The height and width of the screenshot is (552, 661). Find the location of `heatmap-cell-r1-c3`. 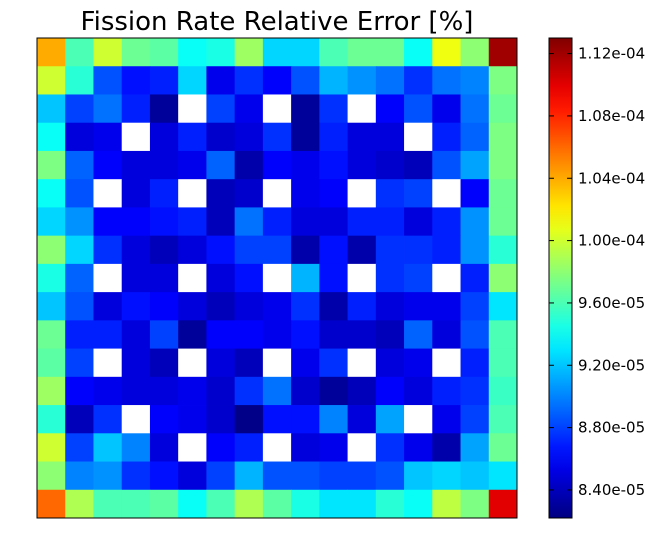

heatmap-cell-r1-c3 is located at coordinates (136, 80).